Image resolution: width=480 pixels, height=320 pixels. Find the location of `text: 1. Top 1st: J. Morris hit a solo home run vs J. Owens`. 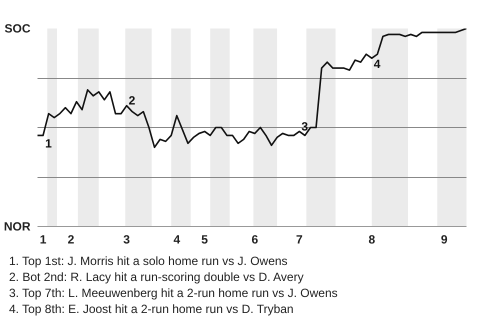

text: 1. Top 1st: J. Morris hit a solo home run vs J. Owens is located at coordinates (148, 261).